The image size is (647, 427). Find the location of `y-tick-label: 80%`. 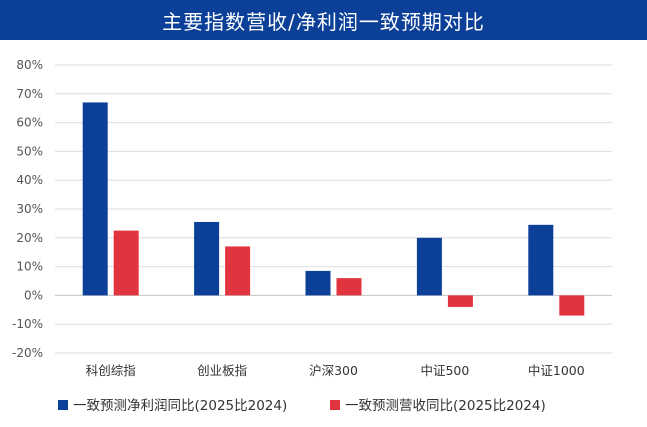

y-tick-label: 80% is located at coordinates (29, 65).